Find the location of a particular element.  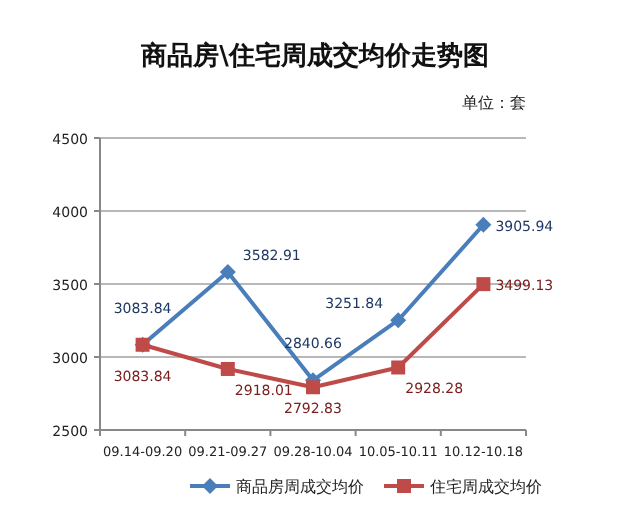

chart-title: 商品房\住宅周成交均价走势图 is located at coordinates (314, 56).